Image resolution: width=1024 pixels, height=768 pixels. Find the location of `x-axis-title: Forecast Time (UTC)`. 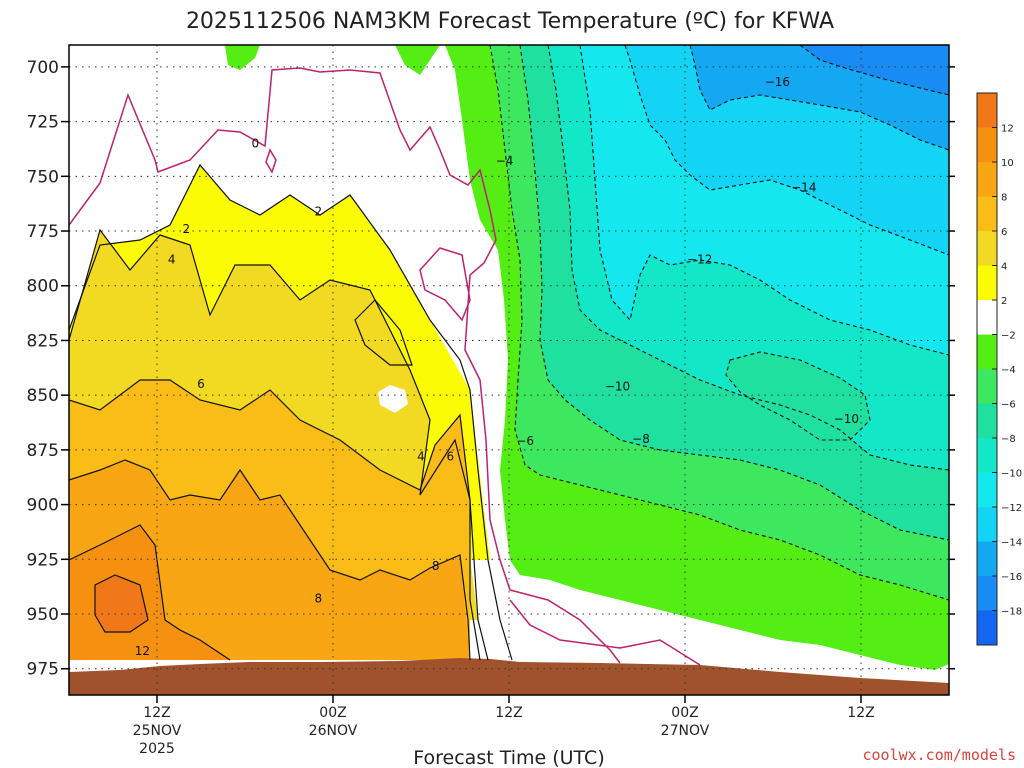

x-axis-title: Forecast Time (UTC) is located at coordinates (508, 757).